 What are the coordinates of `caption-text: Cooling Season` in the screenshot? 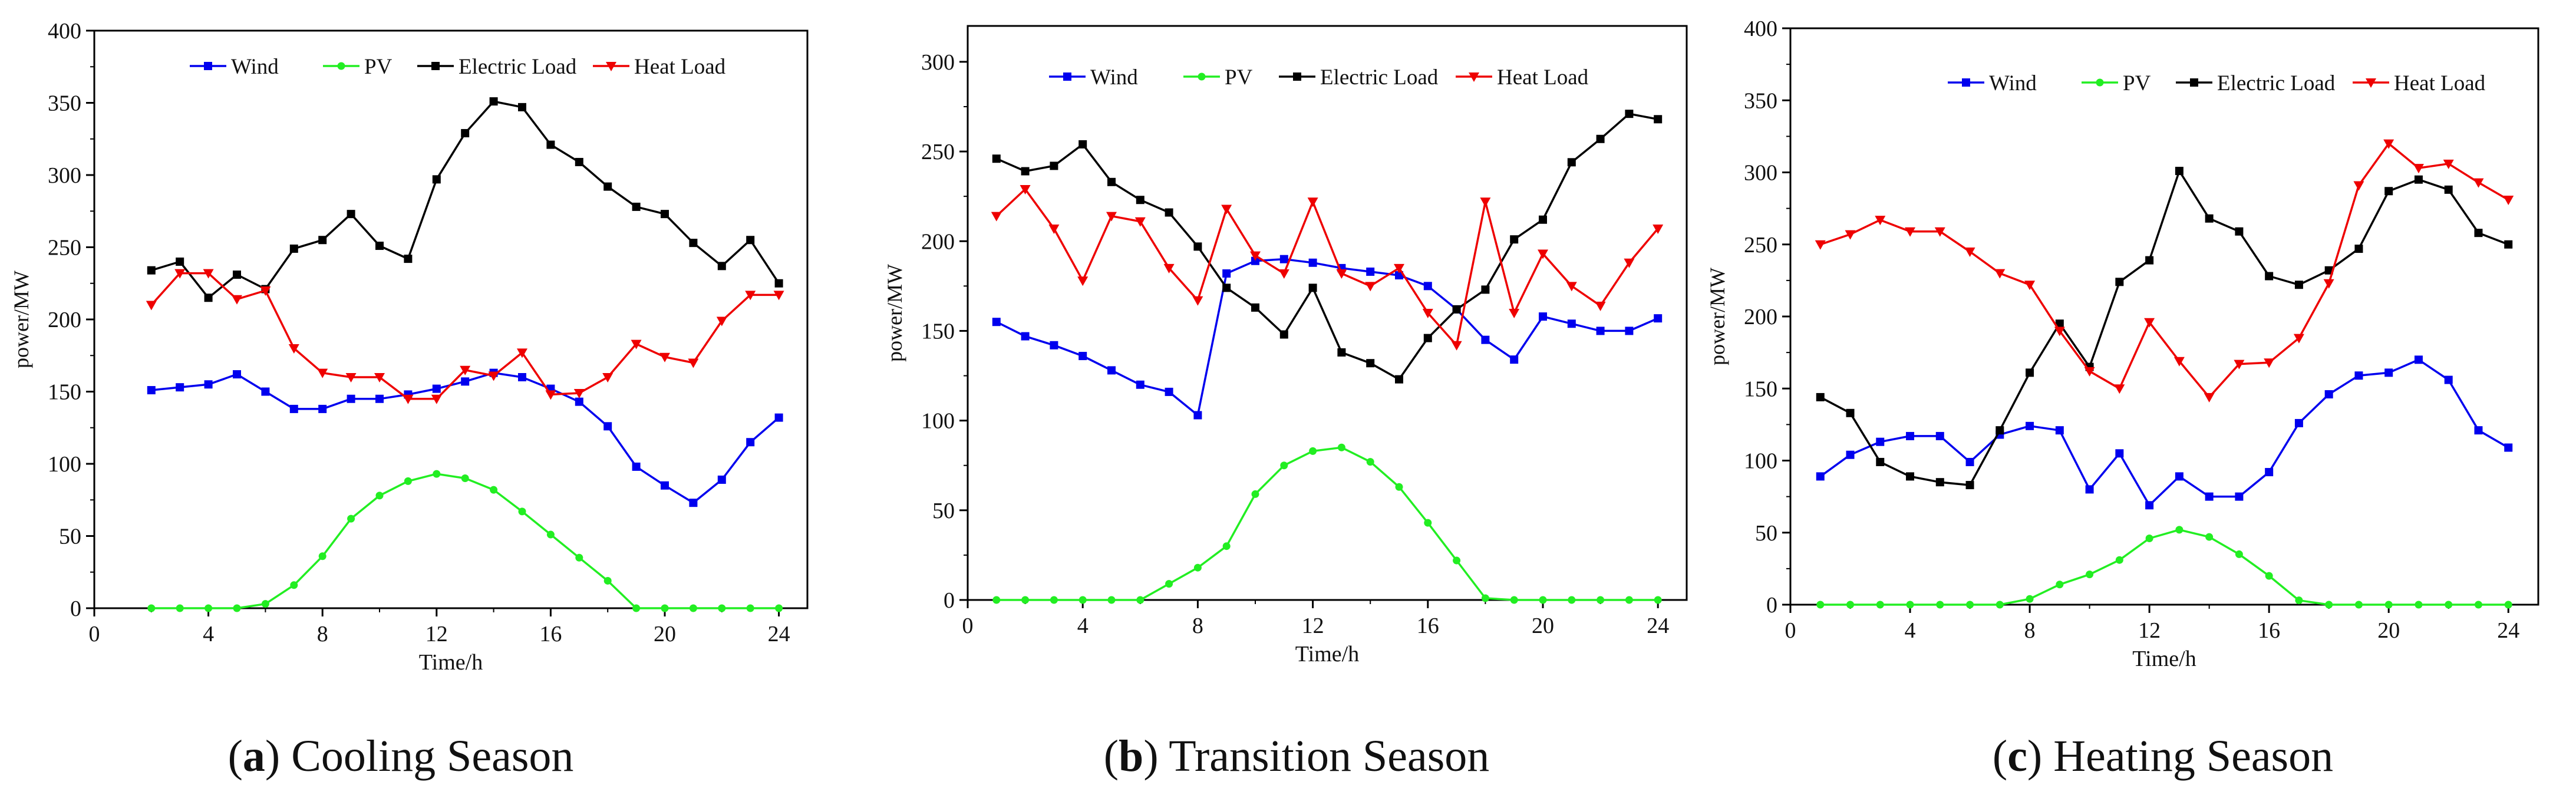 It's located at (432, 756).